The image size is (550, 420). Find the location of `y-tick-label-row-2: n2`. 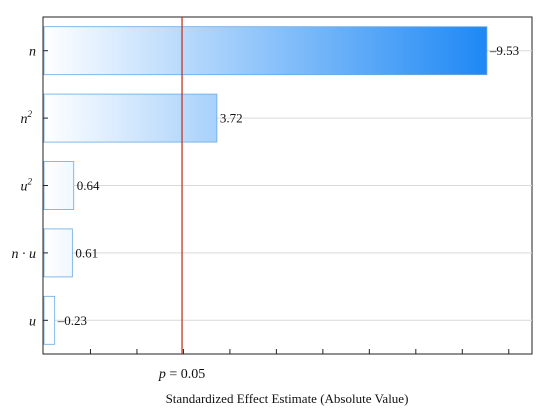

y-tick-label-row-2: n2 is located at coordinates (27, 118).